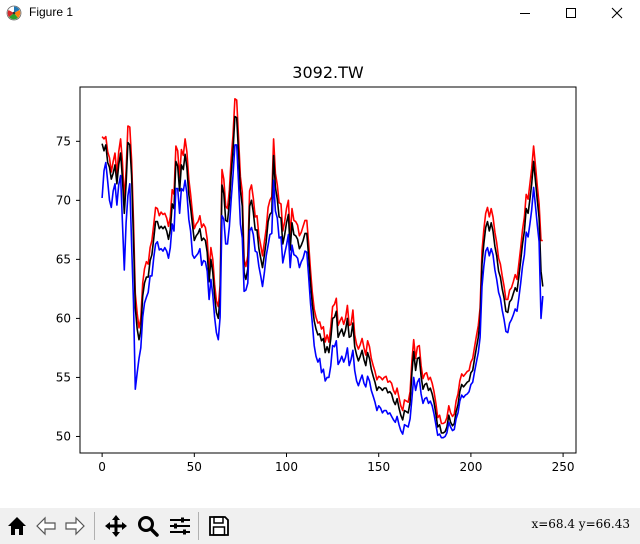  Describe the element at coordinates (14, 13) in the screenshot. I see `matplotlib-logo-icon` at that location.